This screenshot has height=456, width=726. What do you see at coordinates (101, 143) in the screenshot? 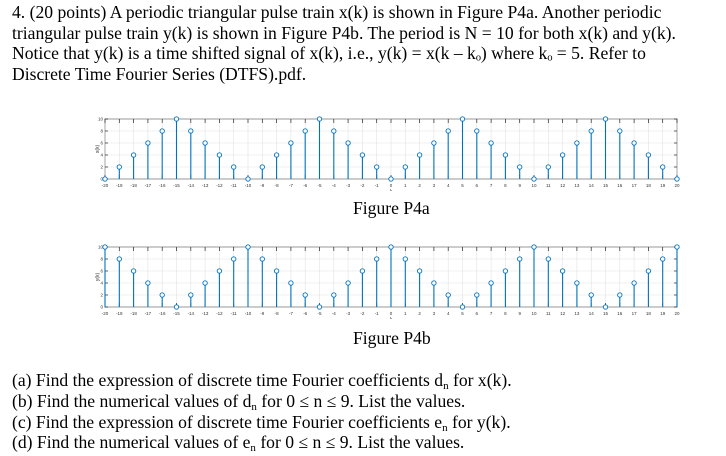
I see `p4a-y-tick-label: 6` at bounding box center [101, 143].